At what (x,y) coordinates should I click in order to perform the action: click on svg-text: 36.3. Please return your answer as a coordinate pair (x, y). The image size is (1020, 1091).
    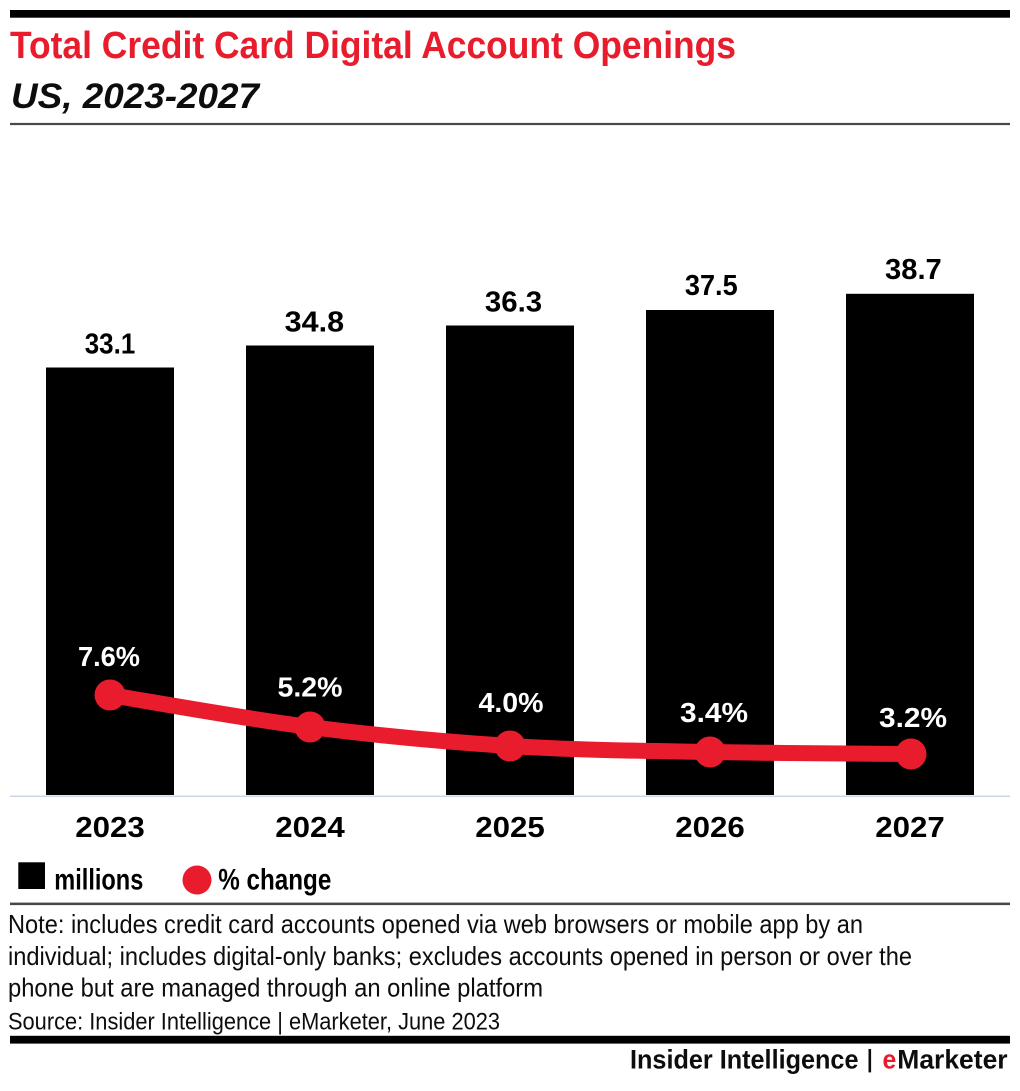
    Looking at the image, I should click on (513, 302).